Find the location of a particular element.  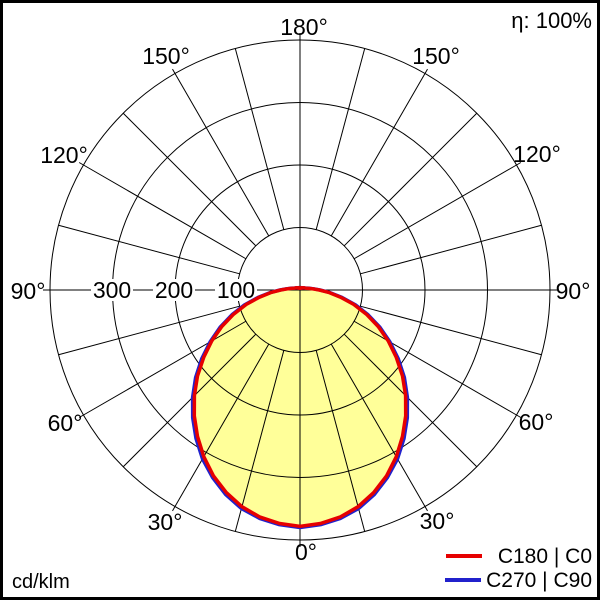

ring-label: 300 is located at coordinates (112, 290).